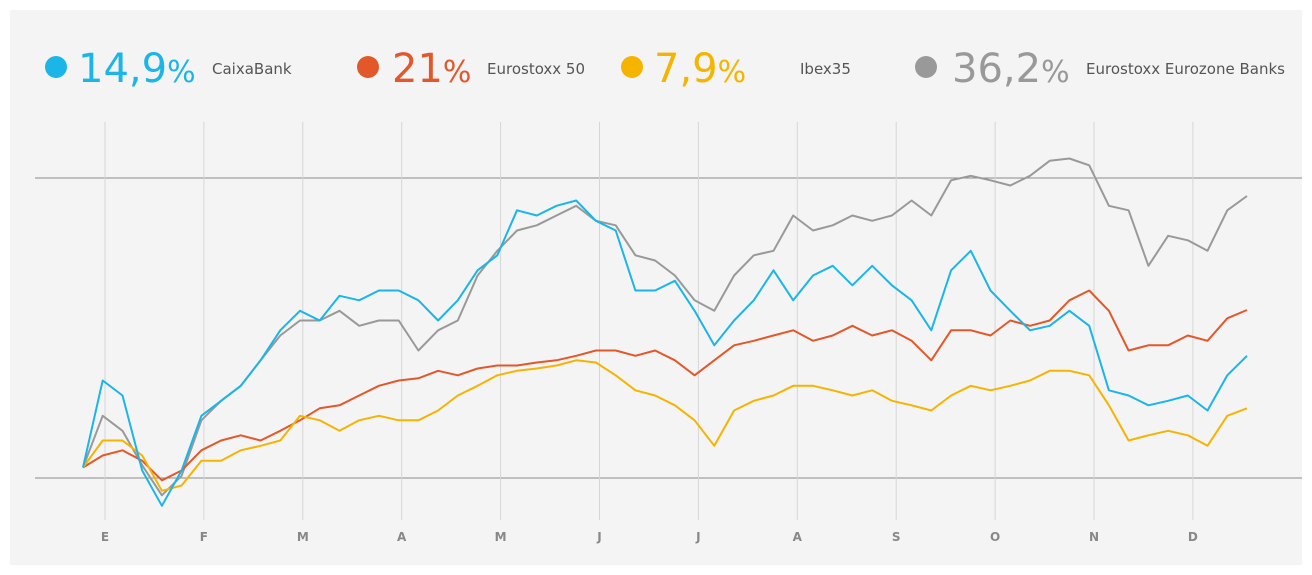 Image resolution: width=1312 pixels, height=575 pixels. Describe the element at coordinates (204, 537) in the screenshot. I see `x-tick-label: F` at that location.